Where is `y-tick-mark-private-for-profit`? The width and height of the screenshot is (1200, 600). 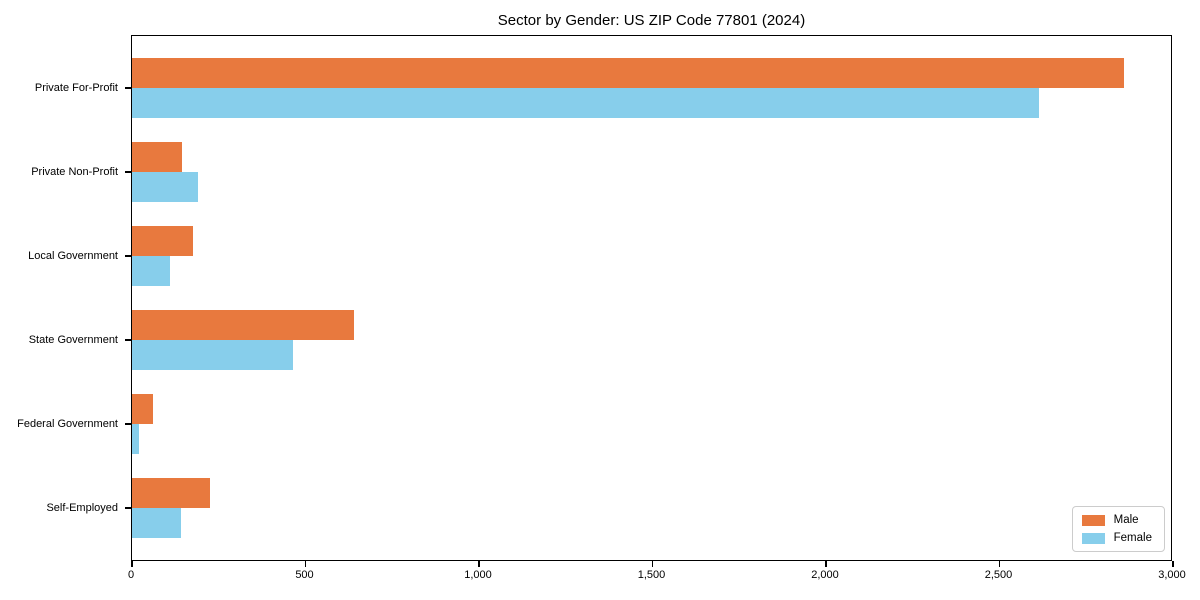
y-tick-mark-private-for-profit is located at coordinates (128, 88).